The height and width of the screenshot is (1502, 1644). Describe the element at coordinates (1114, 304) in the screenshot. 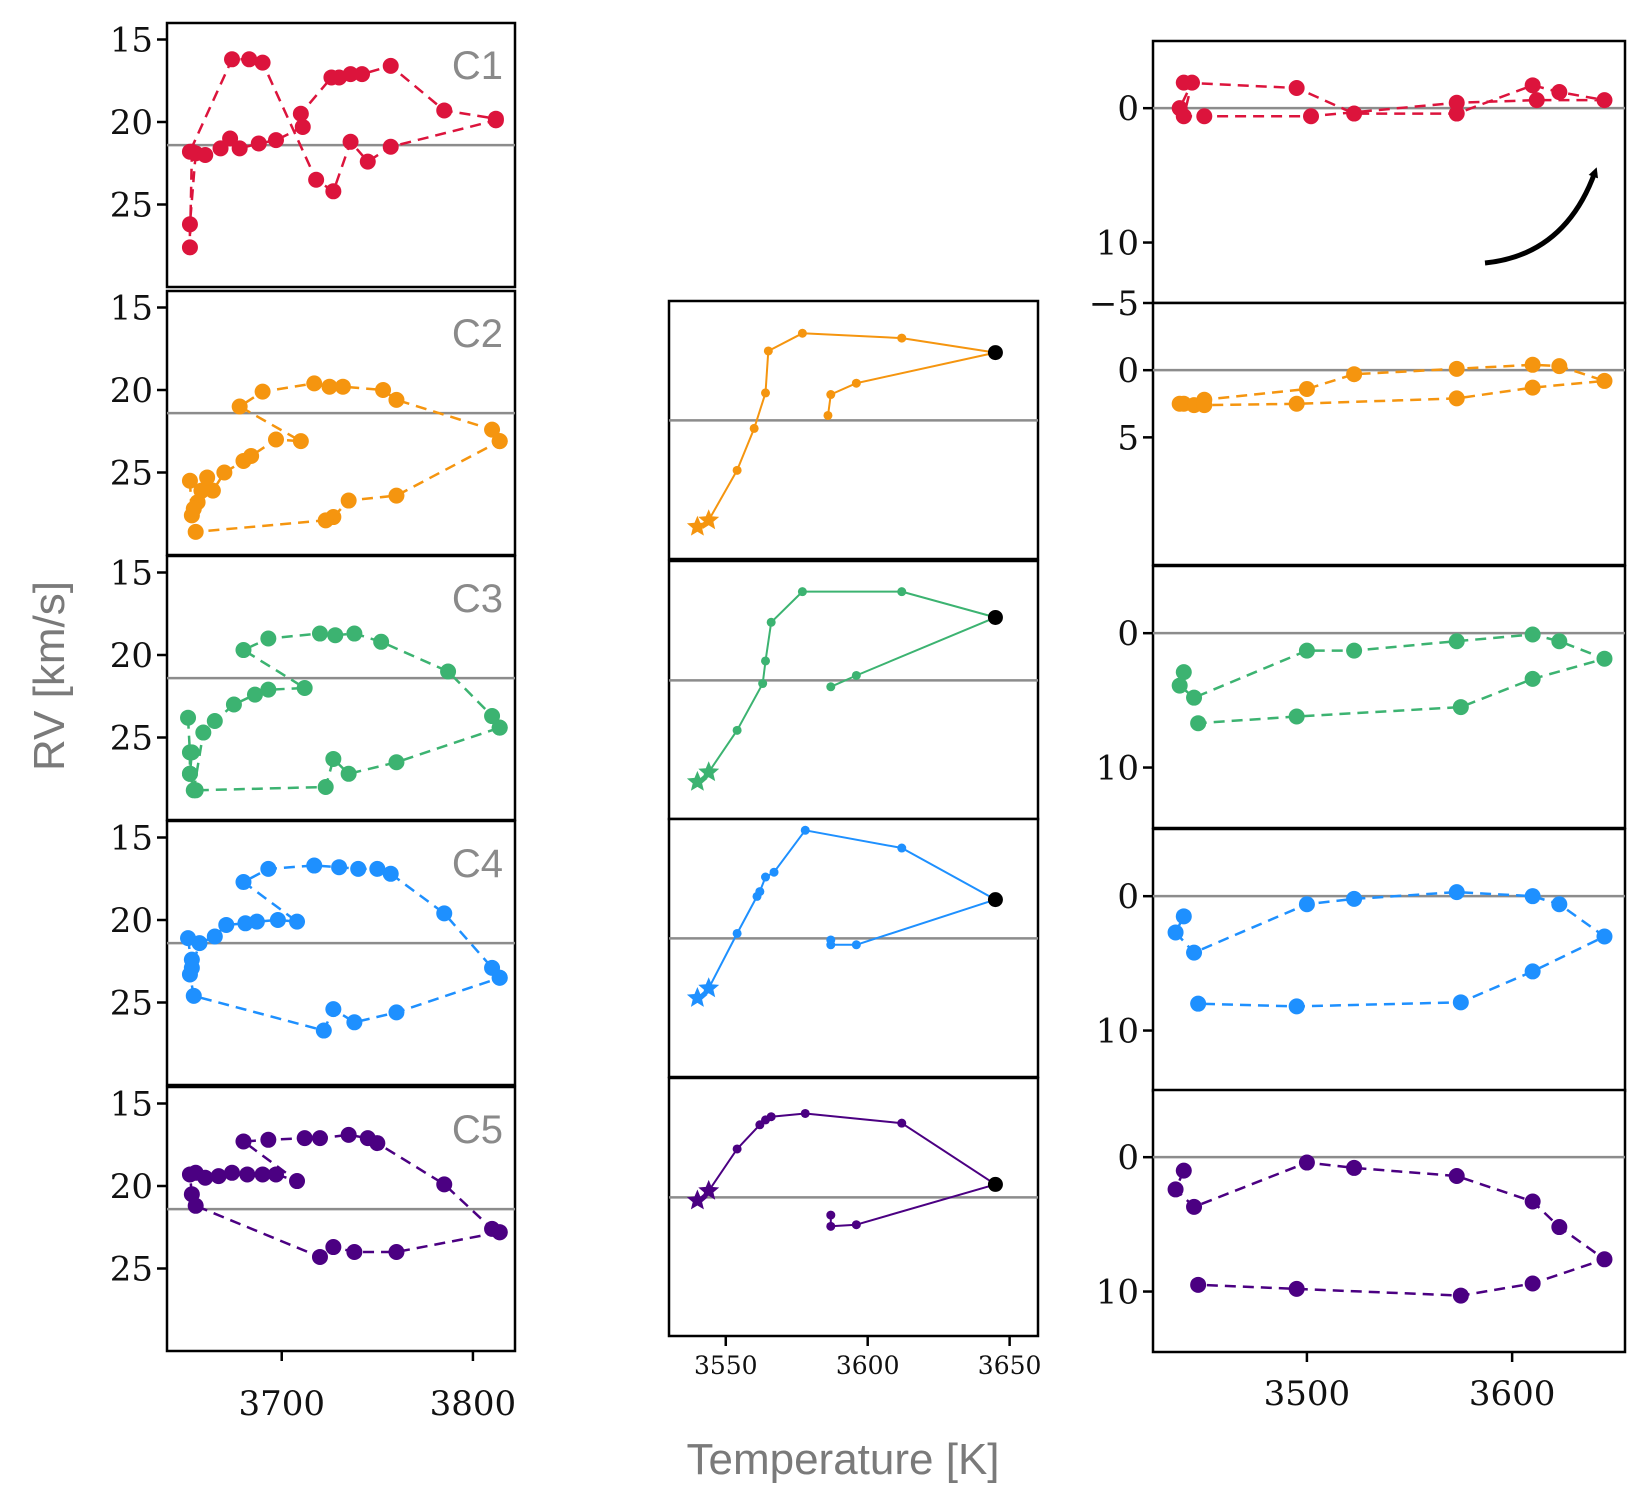

I see `y-tick-label: −5` at that location.